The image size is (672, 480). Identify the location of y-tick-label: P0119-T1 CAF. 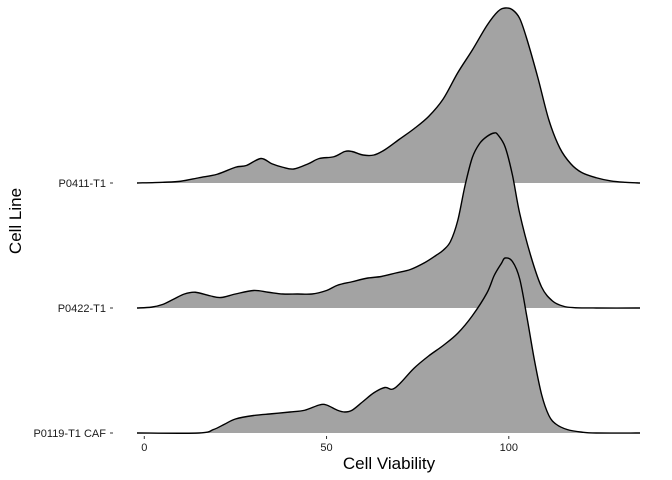
(69, 434).